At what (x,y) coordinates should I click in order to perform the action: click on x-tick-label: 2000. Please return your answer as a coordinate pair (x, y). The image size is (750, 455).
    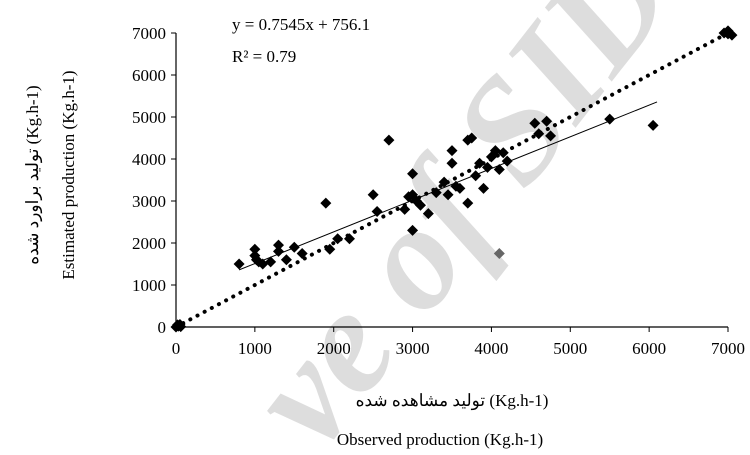
    Looking at the image, I should click on (334, 348).